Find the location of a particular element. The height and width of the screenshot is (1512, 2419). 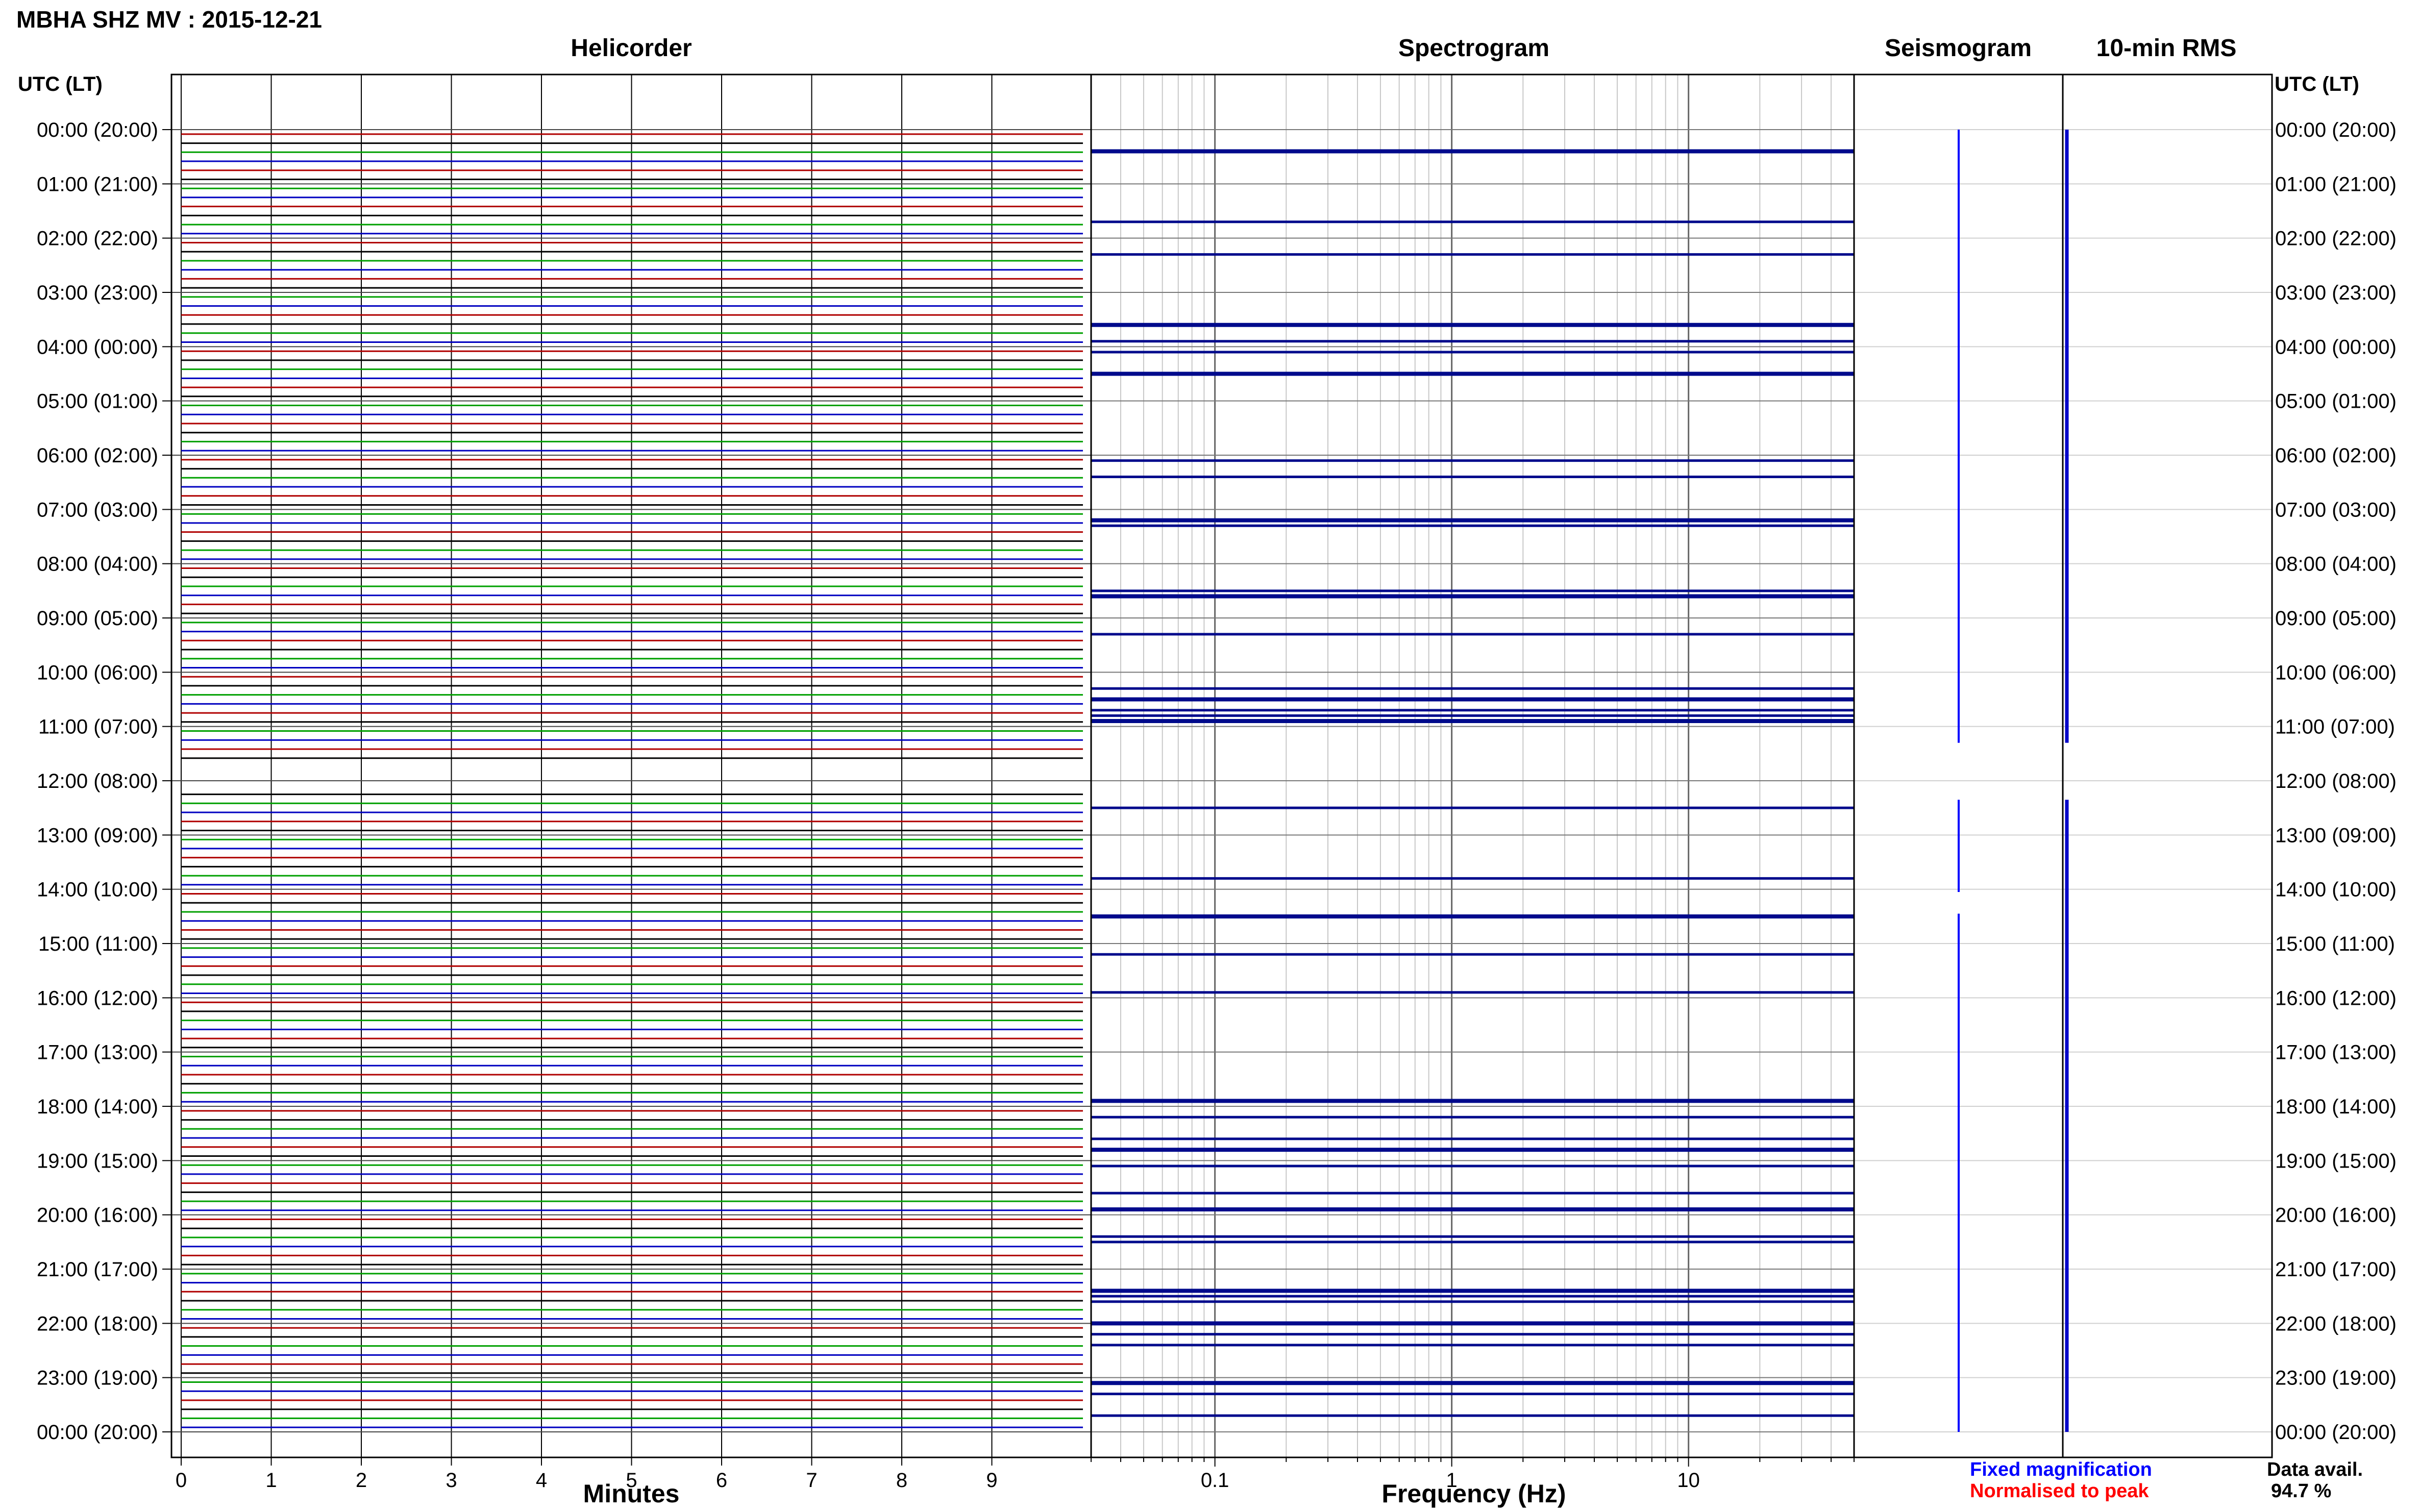

left-time-label: 23:00 (19:00) is located at coordinates (97, 1378).